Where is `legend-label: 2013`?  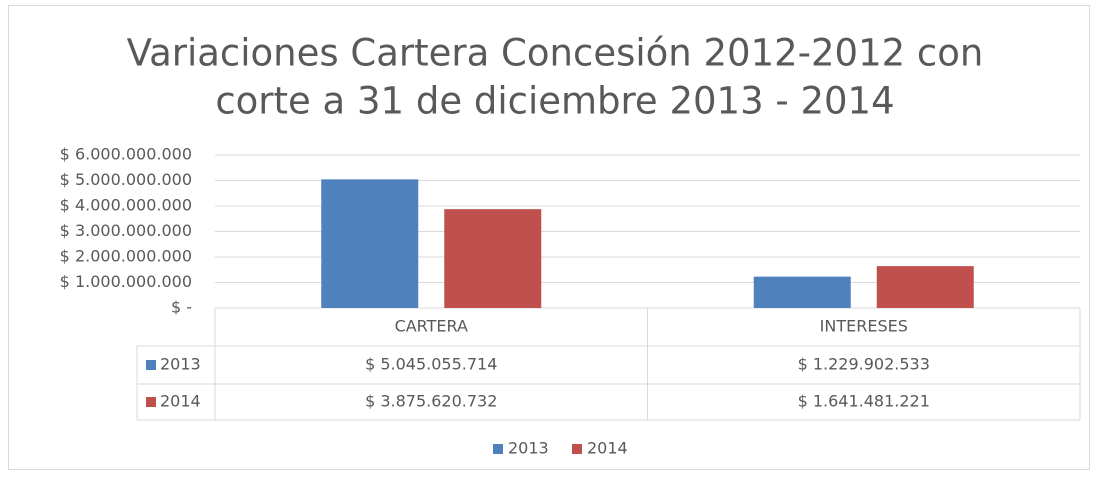
legend-label: 2013 is located at coordinates (528, 448).